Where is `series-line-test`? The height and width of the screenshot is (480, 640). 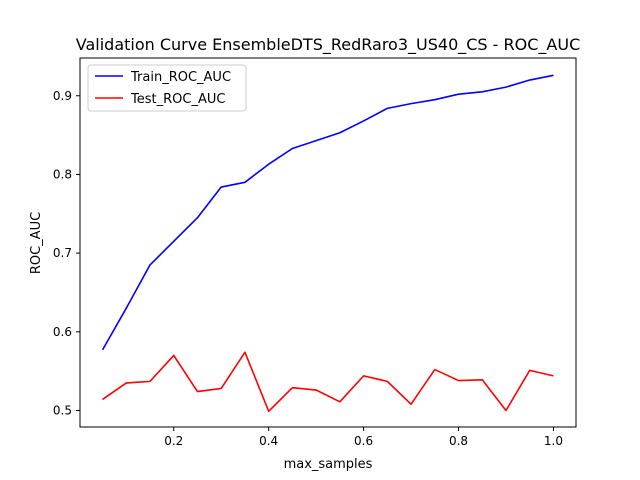
series-line-test is located at coordinates (328, 382).